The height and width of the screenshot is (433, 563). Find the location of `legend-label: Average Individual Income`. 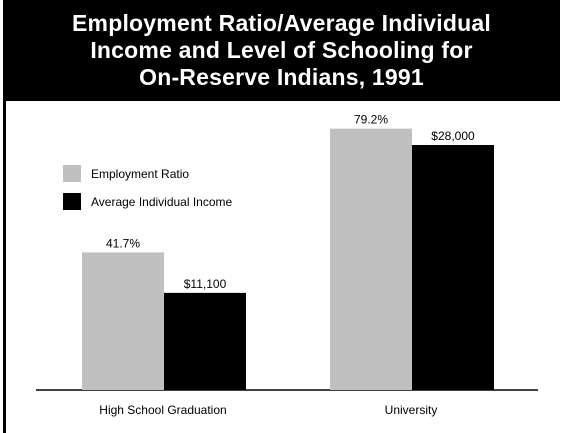

legend-label: Average Individual Income is located at coordinates (162, 202).